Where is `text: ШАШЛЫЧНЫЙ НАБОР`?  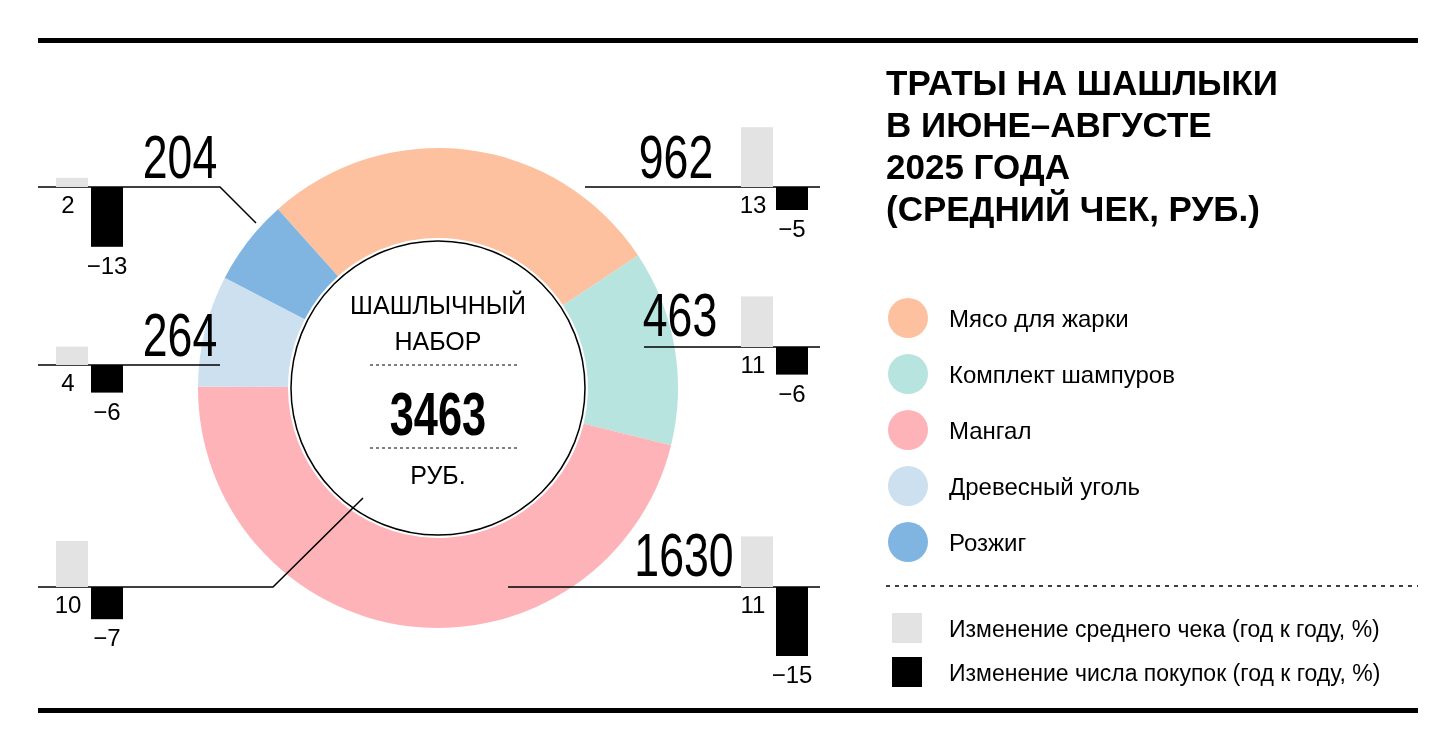 text: ШАШЛЫЧНЫЙ НАБОР is located at coordinates (438, 322).